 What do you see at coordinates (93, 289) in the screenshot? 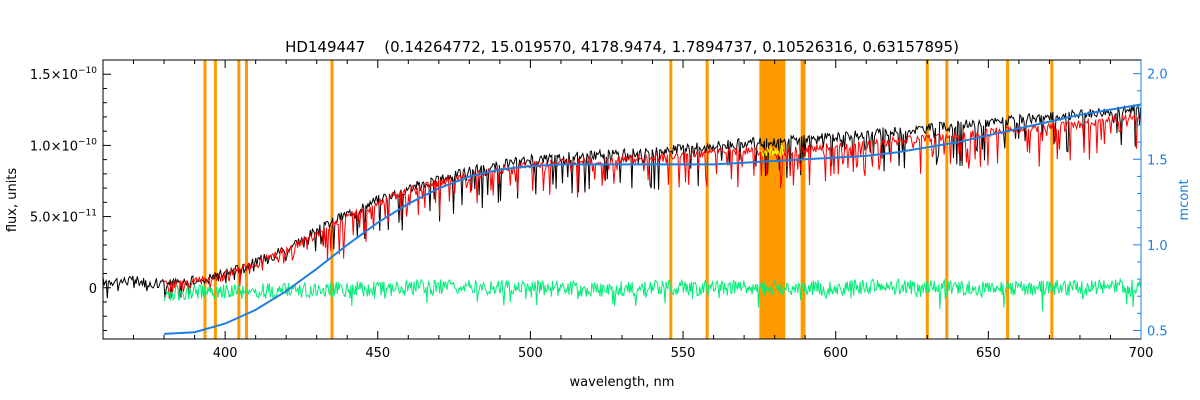
I see `y-tick-label: 0` at bounding box center [93, 289].